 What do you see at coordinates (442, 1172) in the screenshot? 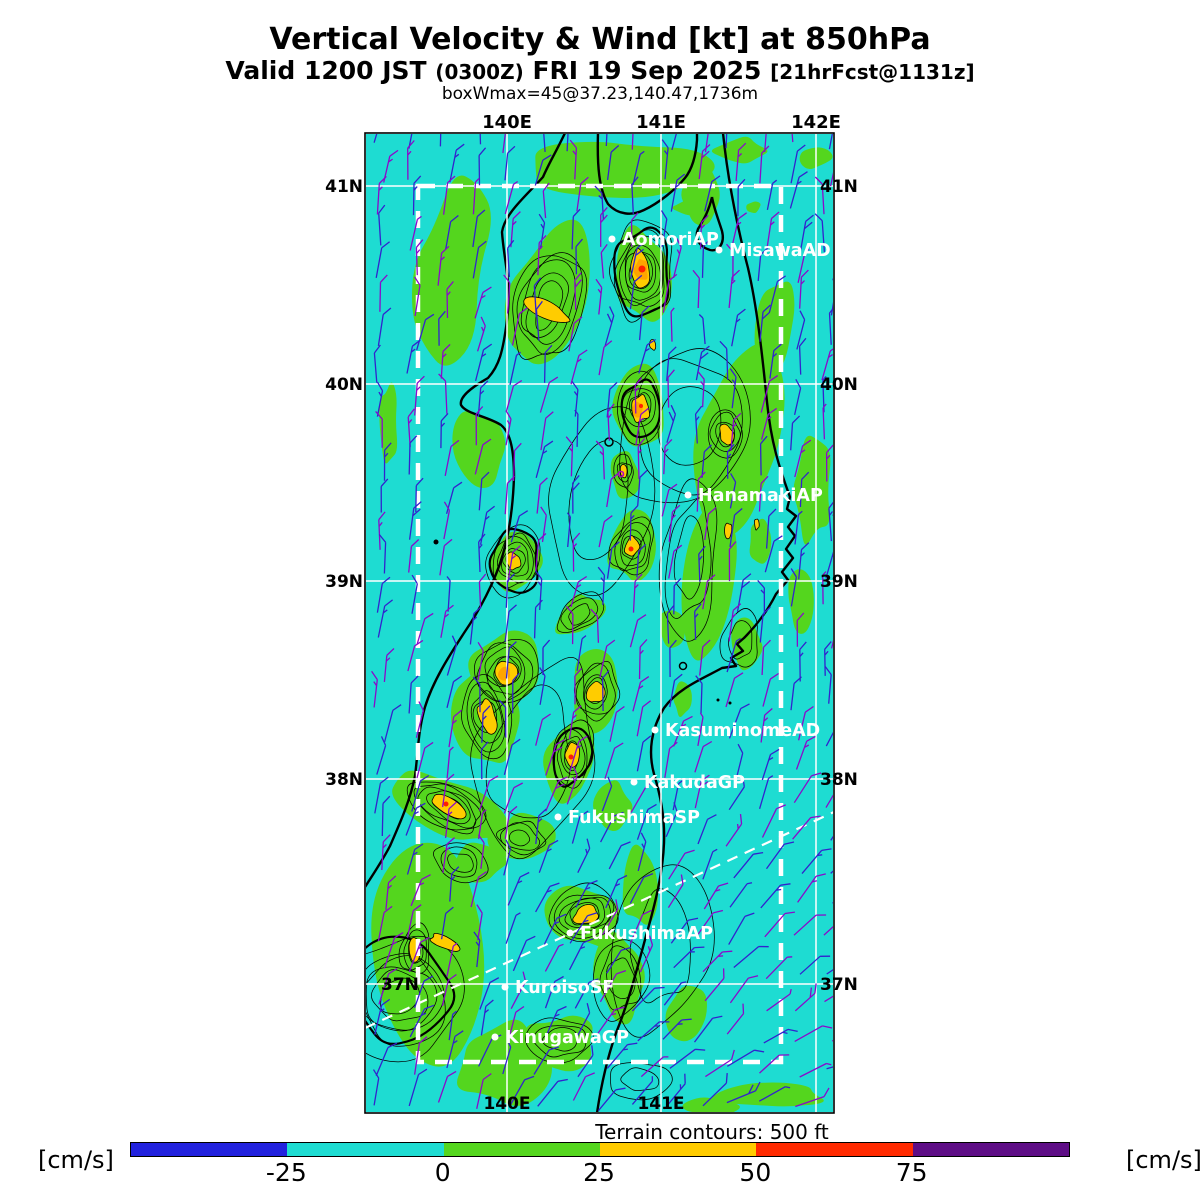
I see `colorbar-tick-label: 0` at bounding box center [442, 1172].